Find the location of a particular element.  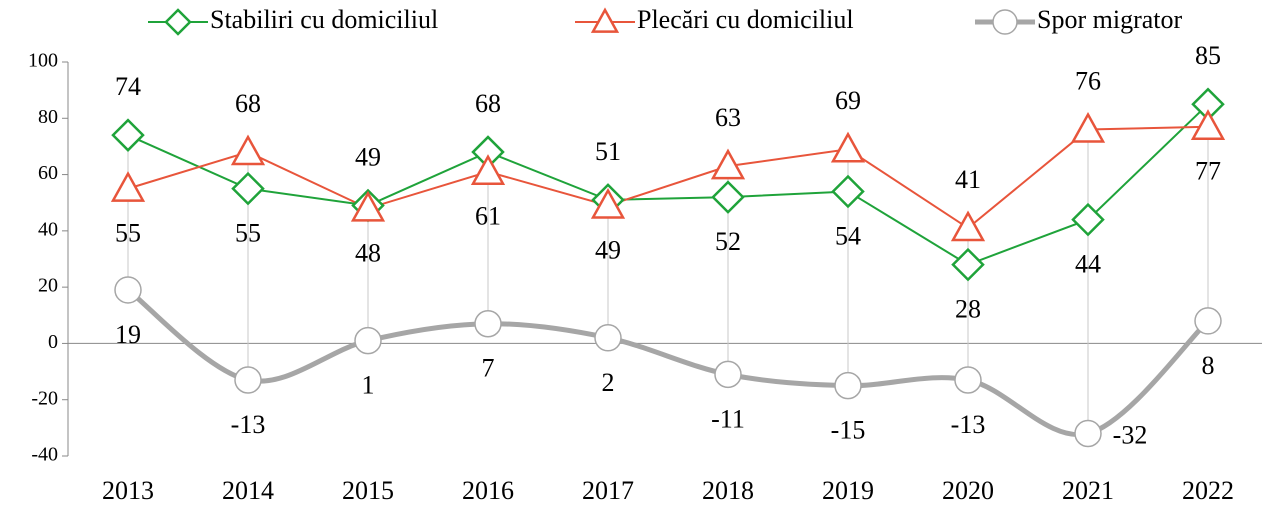

data-label: 52 is located at coordinates (728, 241).